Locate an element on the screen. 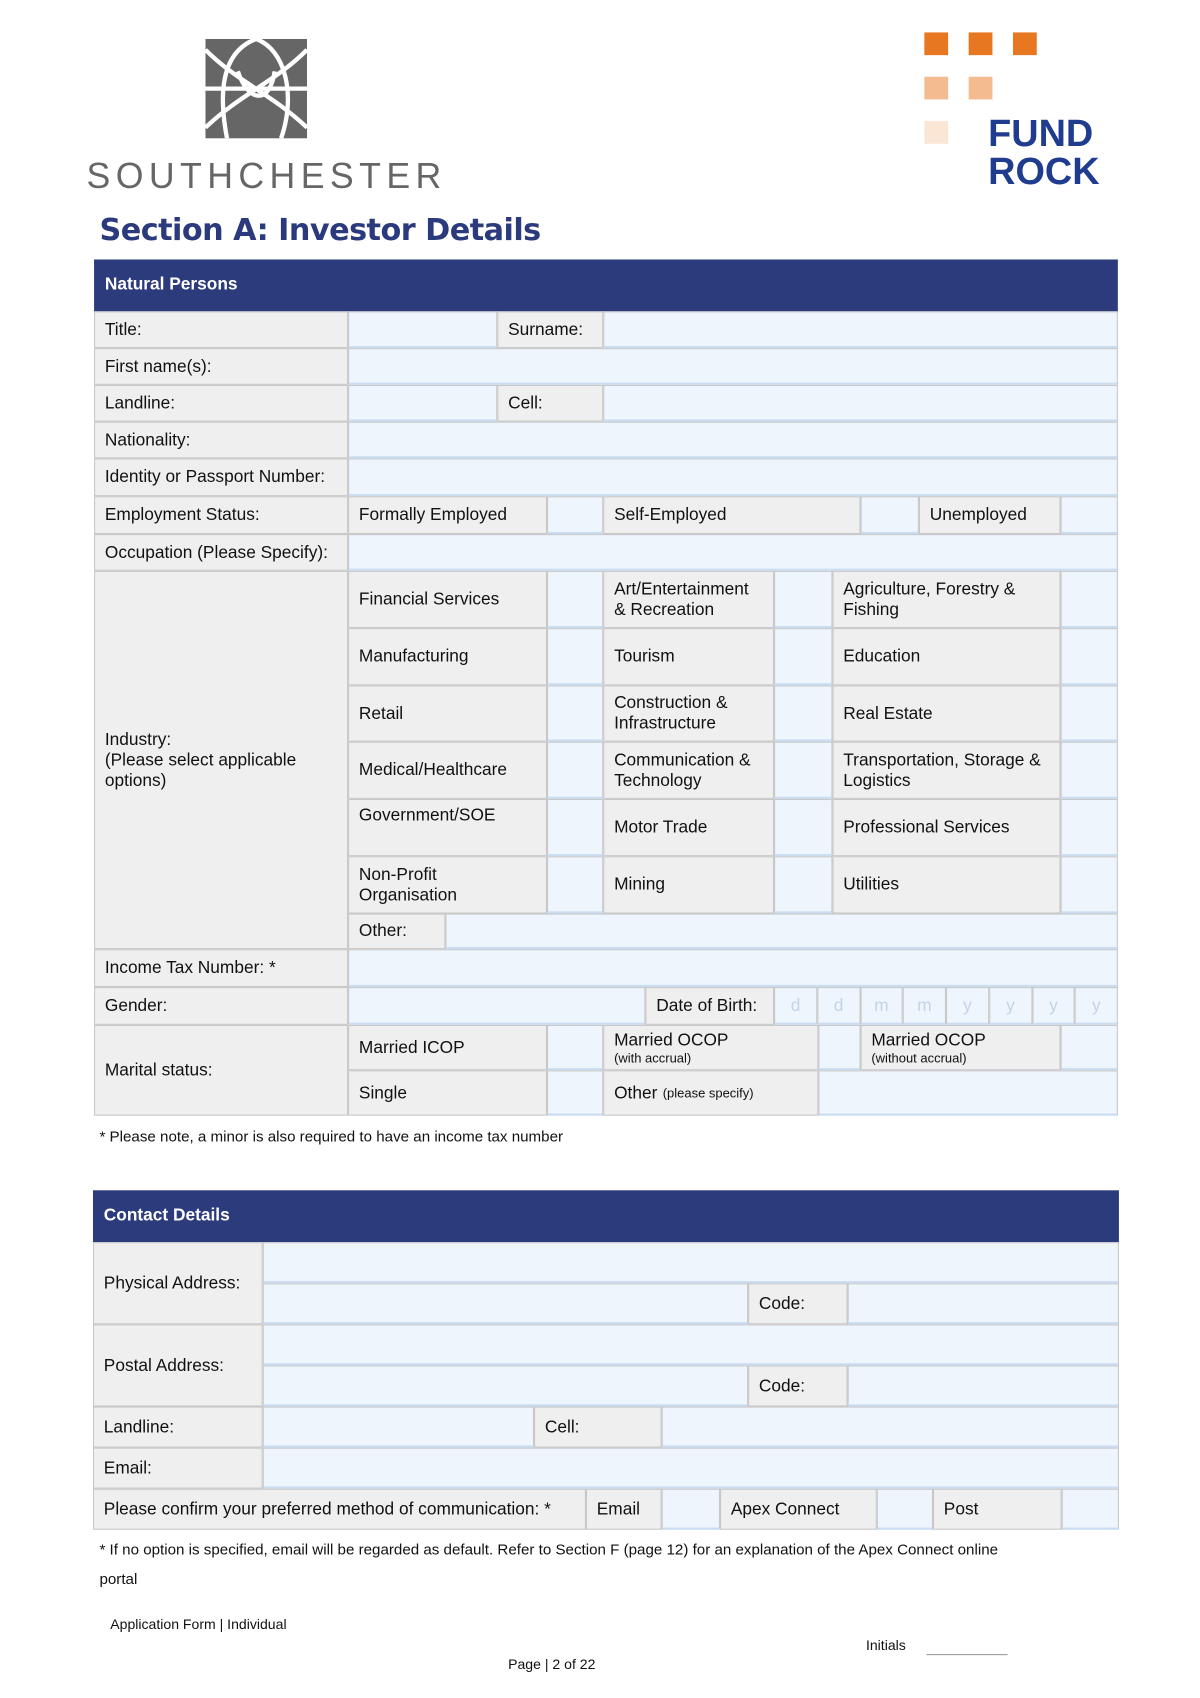 The width and height of the screenshot is (1200, 1698). surname-field is located at coordinates (860, 330).